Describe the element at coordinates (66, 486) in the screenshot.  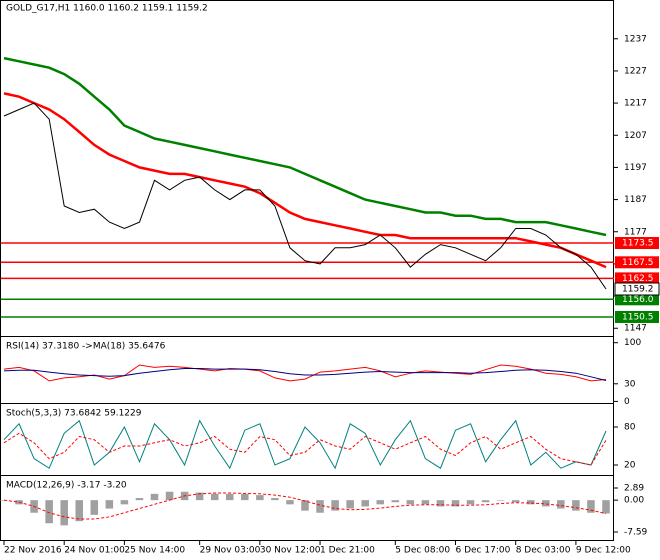
I see `panel-title: MACD(12,26,9) -3.17 -3.20` at that location.